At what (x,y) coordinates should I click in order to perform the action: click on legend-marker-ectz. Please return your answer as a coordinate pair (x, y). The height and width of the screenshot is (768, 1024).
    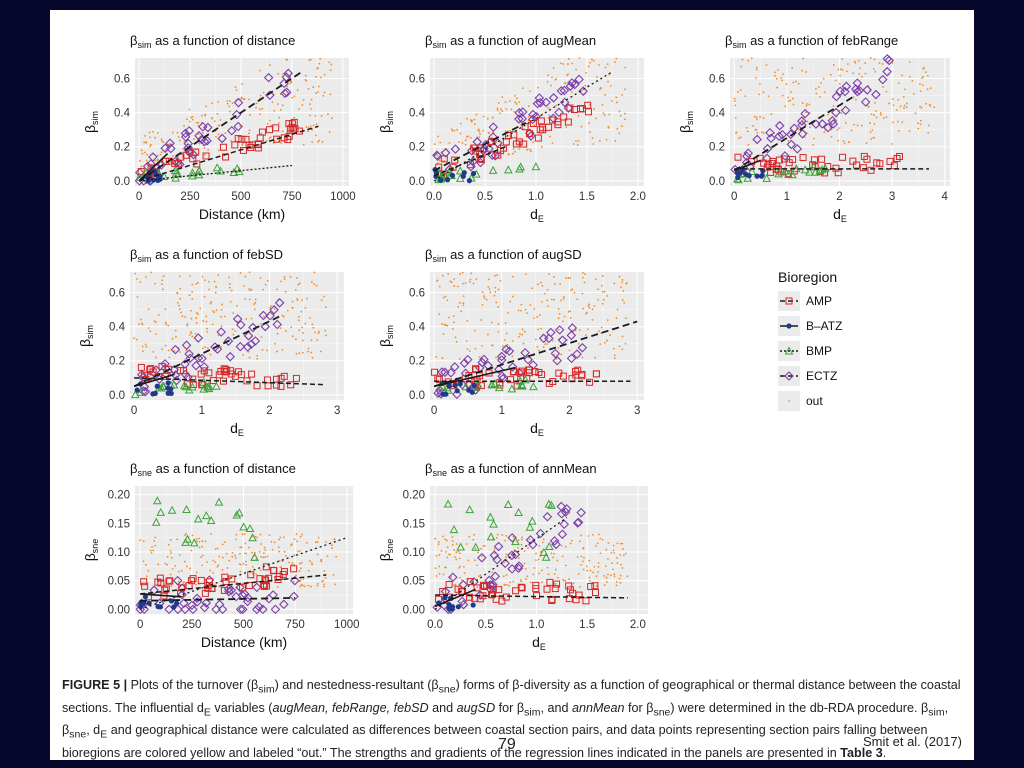
    Looking at the image, I should click on (789, 376).